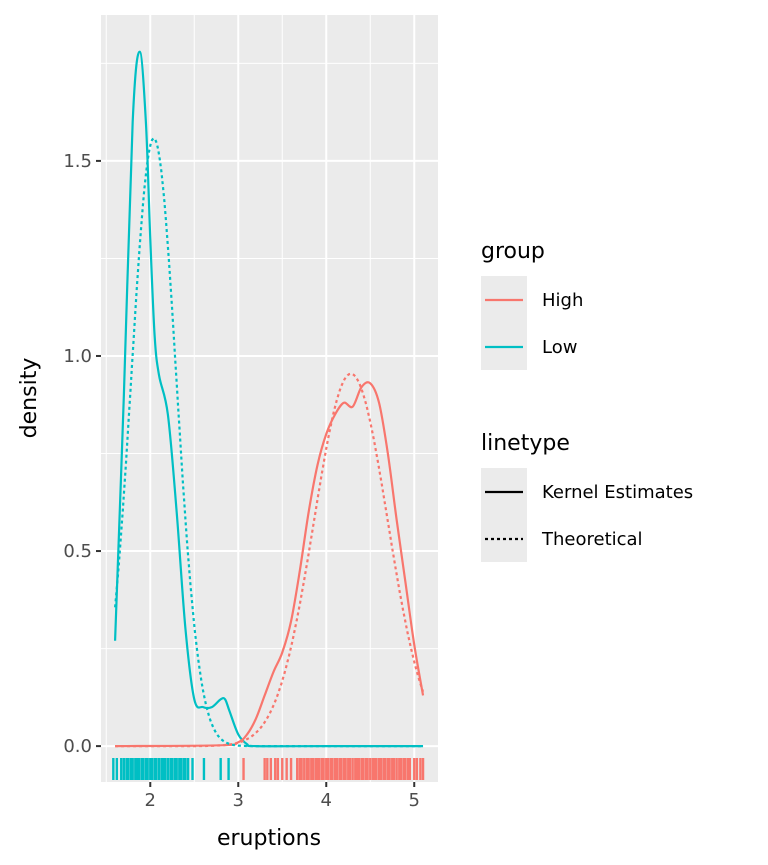 The width and height of the screenshot is (768, 865). I want to click on x-tick-label: 2, so click(150, 800).